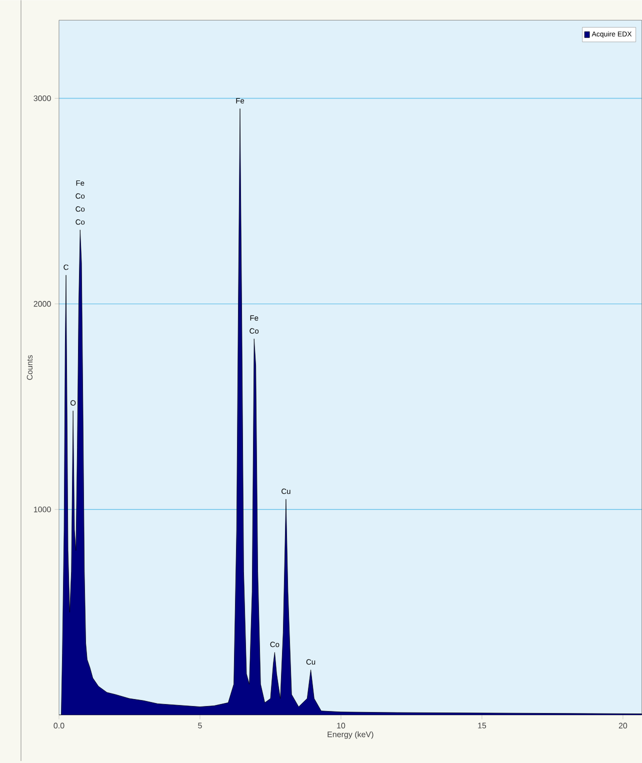 The height and width of the screenshot is (763, 642). What do you see at coordinates (42, 304) in the screenshot?
I see `y-tick-label: 2000` at bounding box center [42, 304].